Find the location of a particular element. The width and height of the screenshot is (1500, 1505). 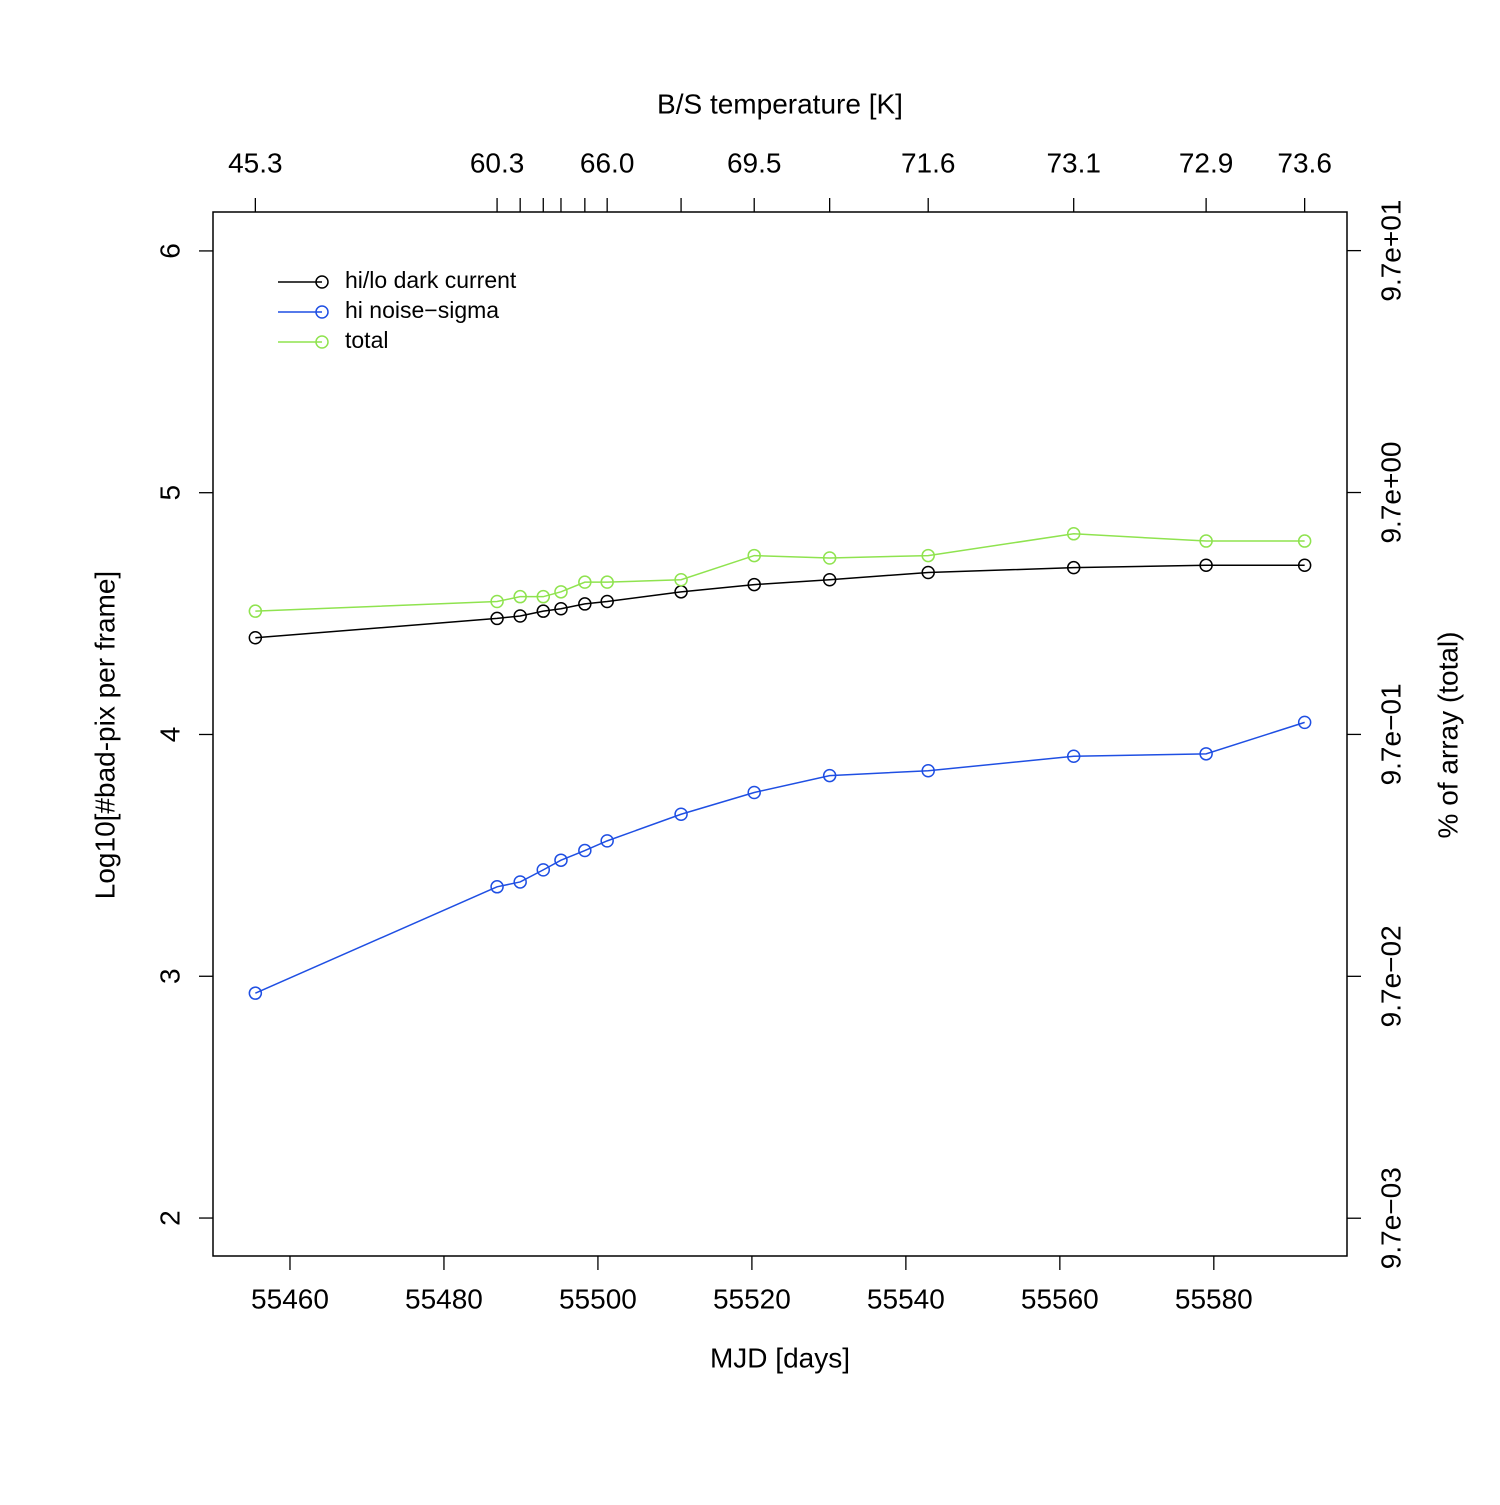

x-tick-label: 55460 is located at coordinates (290, 1298).